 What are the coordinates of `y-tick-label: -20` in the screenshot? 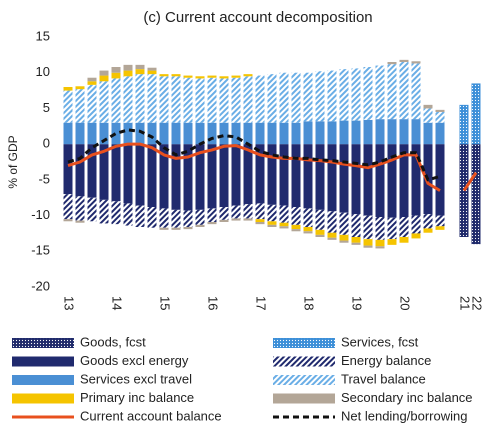 It's located at (40, 285).